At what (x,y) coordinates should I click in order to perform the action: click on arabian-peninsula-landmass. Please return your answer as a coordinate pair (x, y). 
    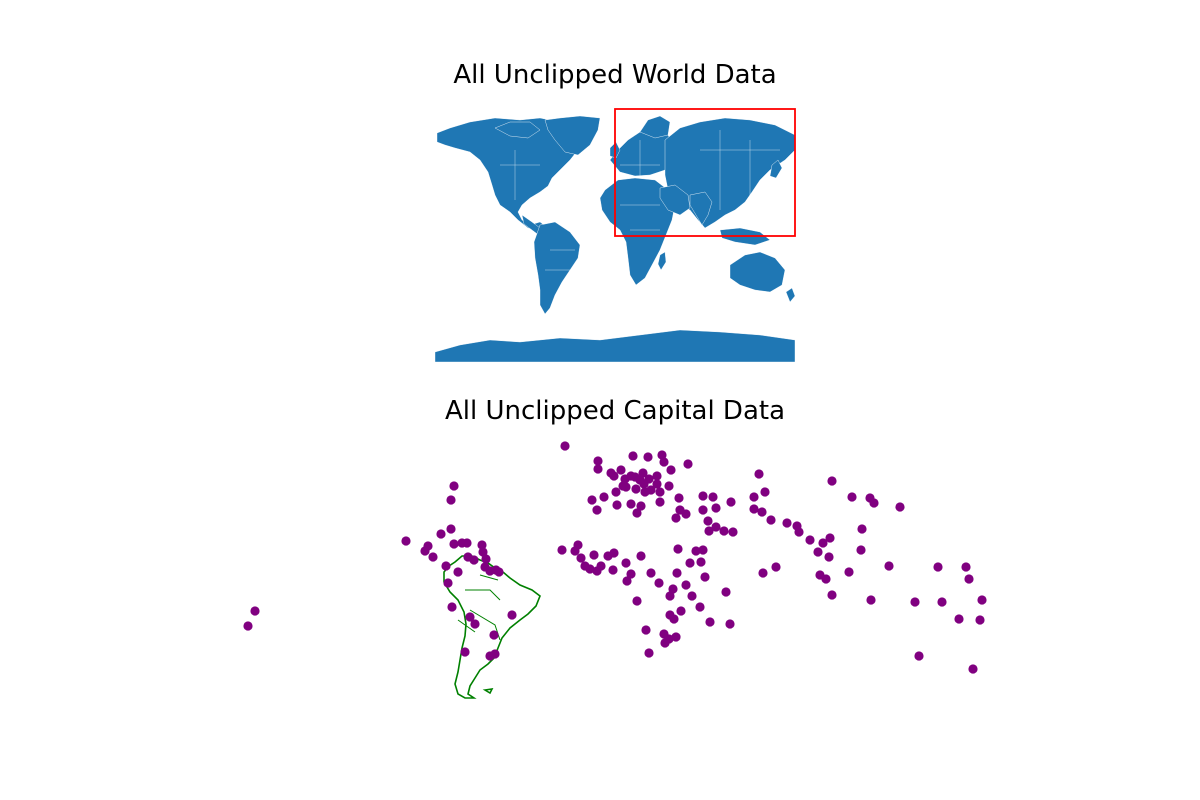
    Looking at the image, I should click on (675, 200).